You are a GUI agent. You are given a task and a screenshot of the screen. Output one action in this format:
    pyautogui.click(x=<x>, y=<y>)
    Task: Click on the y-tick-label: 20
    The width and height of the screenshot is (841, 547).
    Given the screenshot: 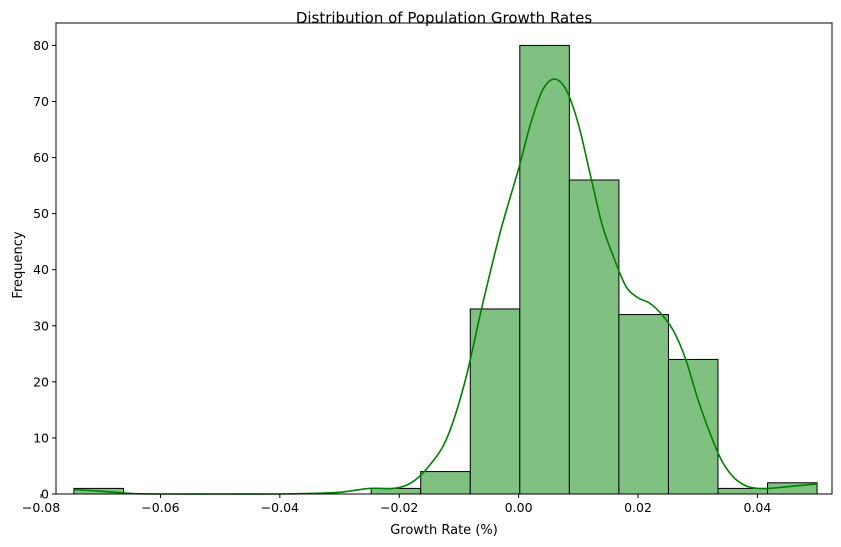 What is the action you would take?
    pyautogui.click(x=41, y=381)
    